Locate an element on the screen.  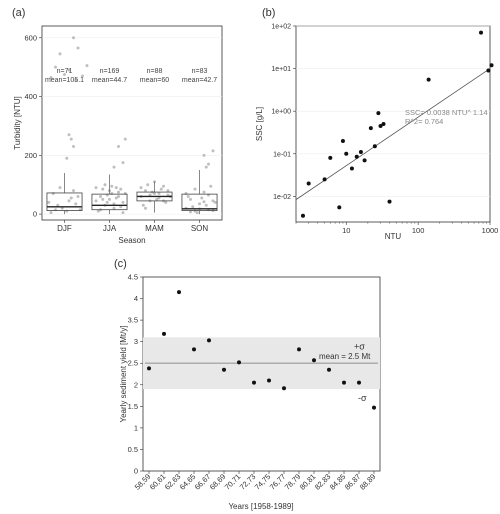
panel-b-x-axis-label: NTU is located at coordinates (393, 236).